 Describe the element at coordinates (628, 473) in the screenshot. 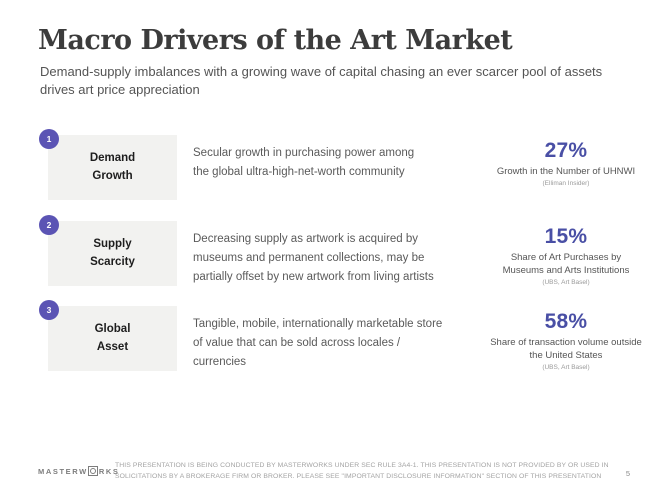

I see `page-number: 5` at that location.